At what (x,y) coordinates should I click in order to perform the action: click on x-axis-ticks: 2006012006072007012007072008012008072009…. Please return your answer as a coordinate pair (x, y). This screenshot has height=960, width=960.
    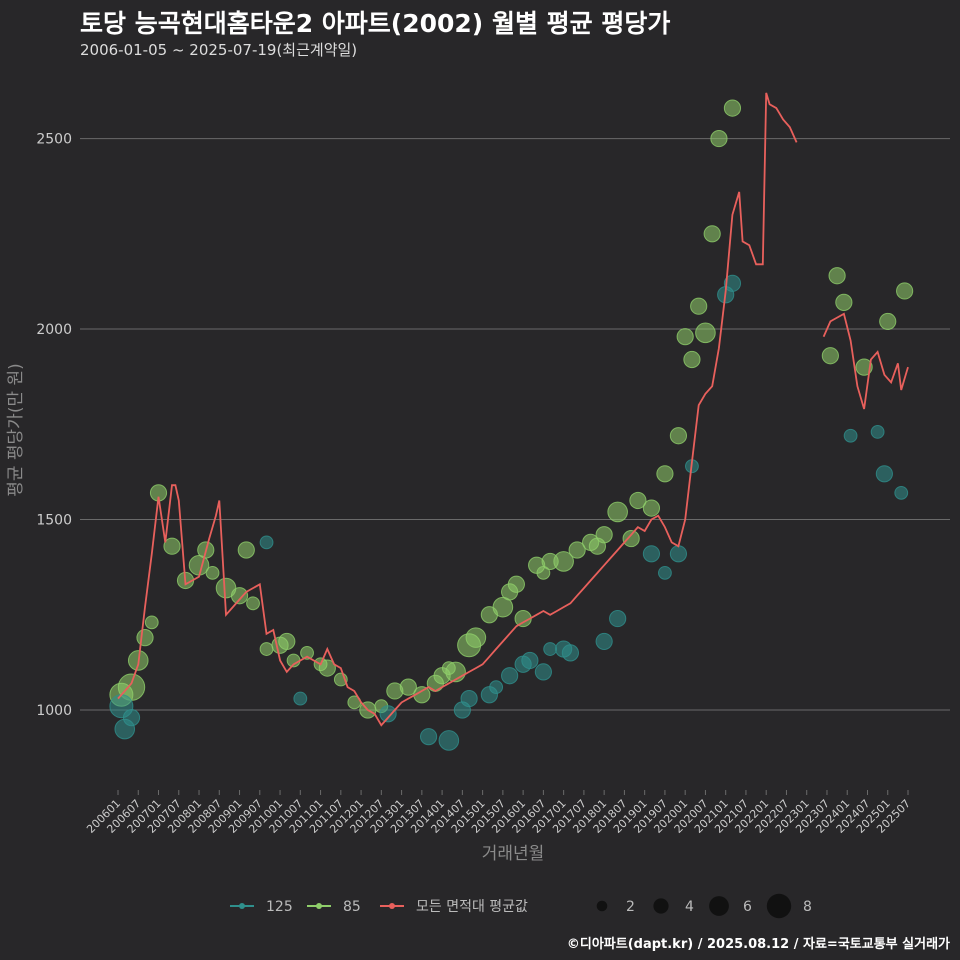
    Looking at the image, I should click on (498, 813).